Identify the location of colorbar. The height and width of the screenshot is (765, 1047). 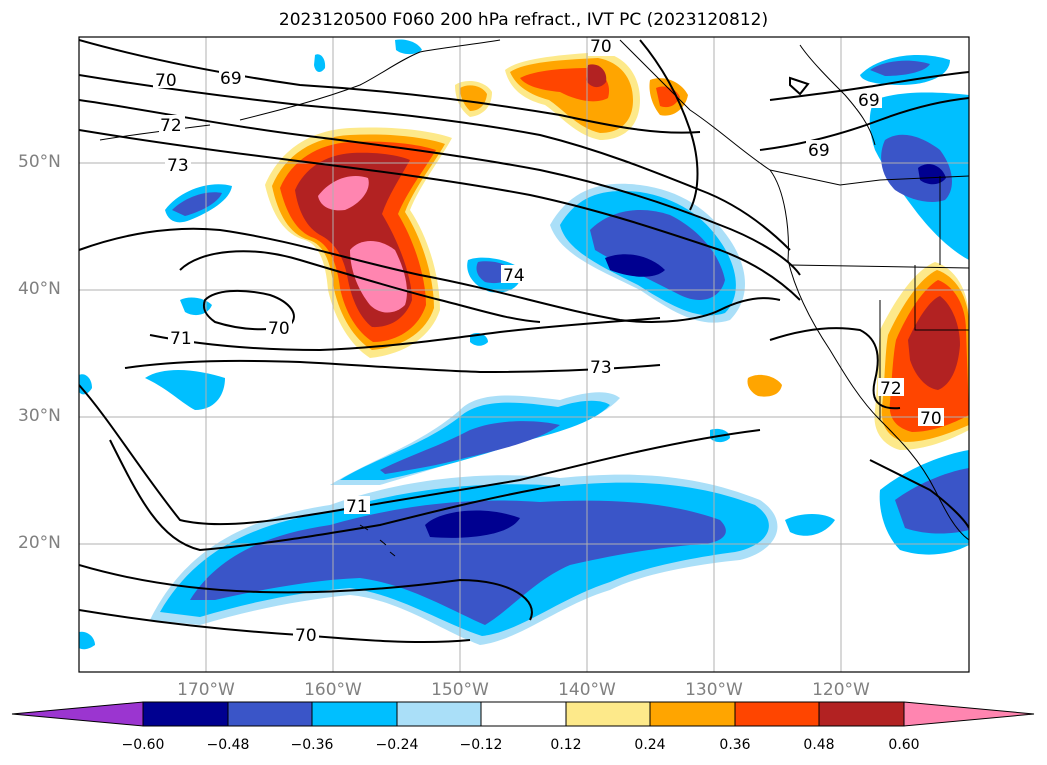
(523, 714).